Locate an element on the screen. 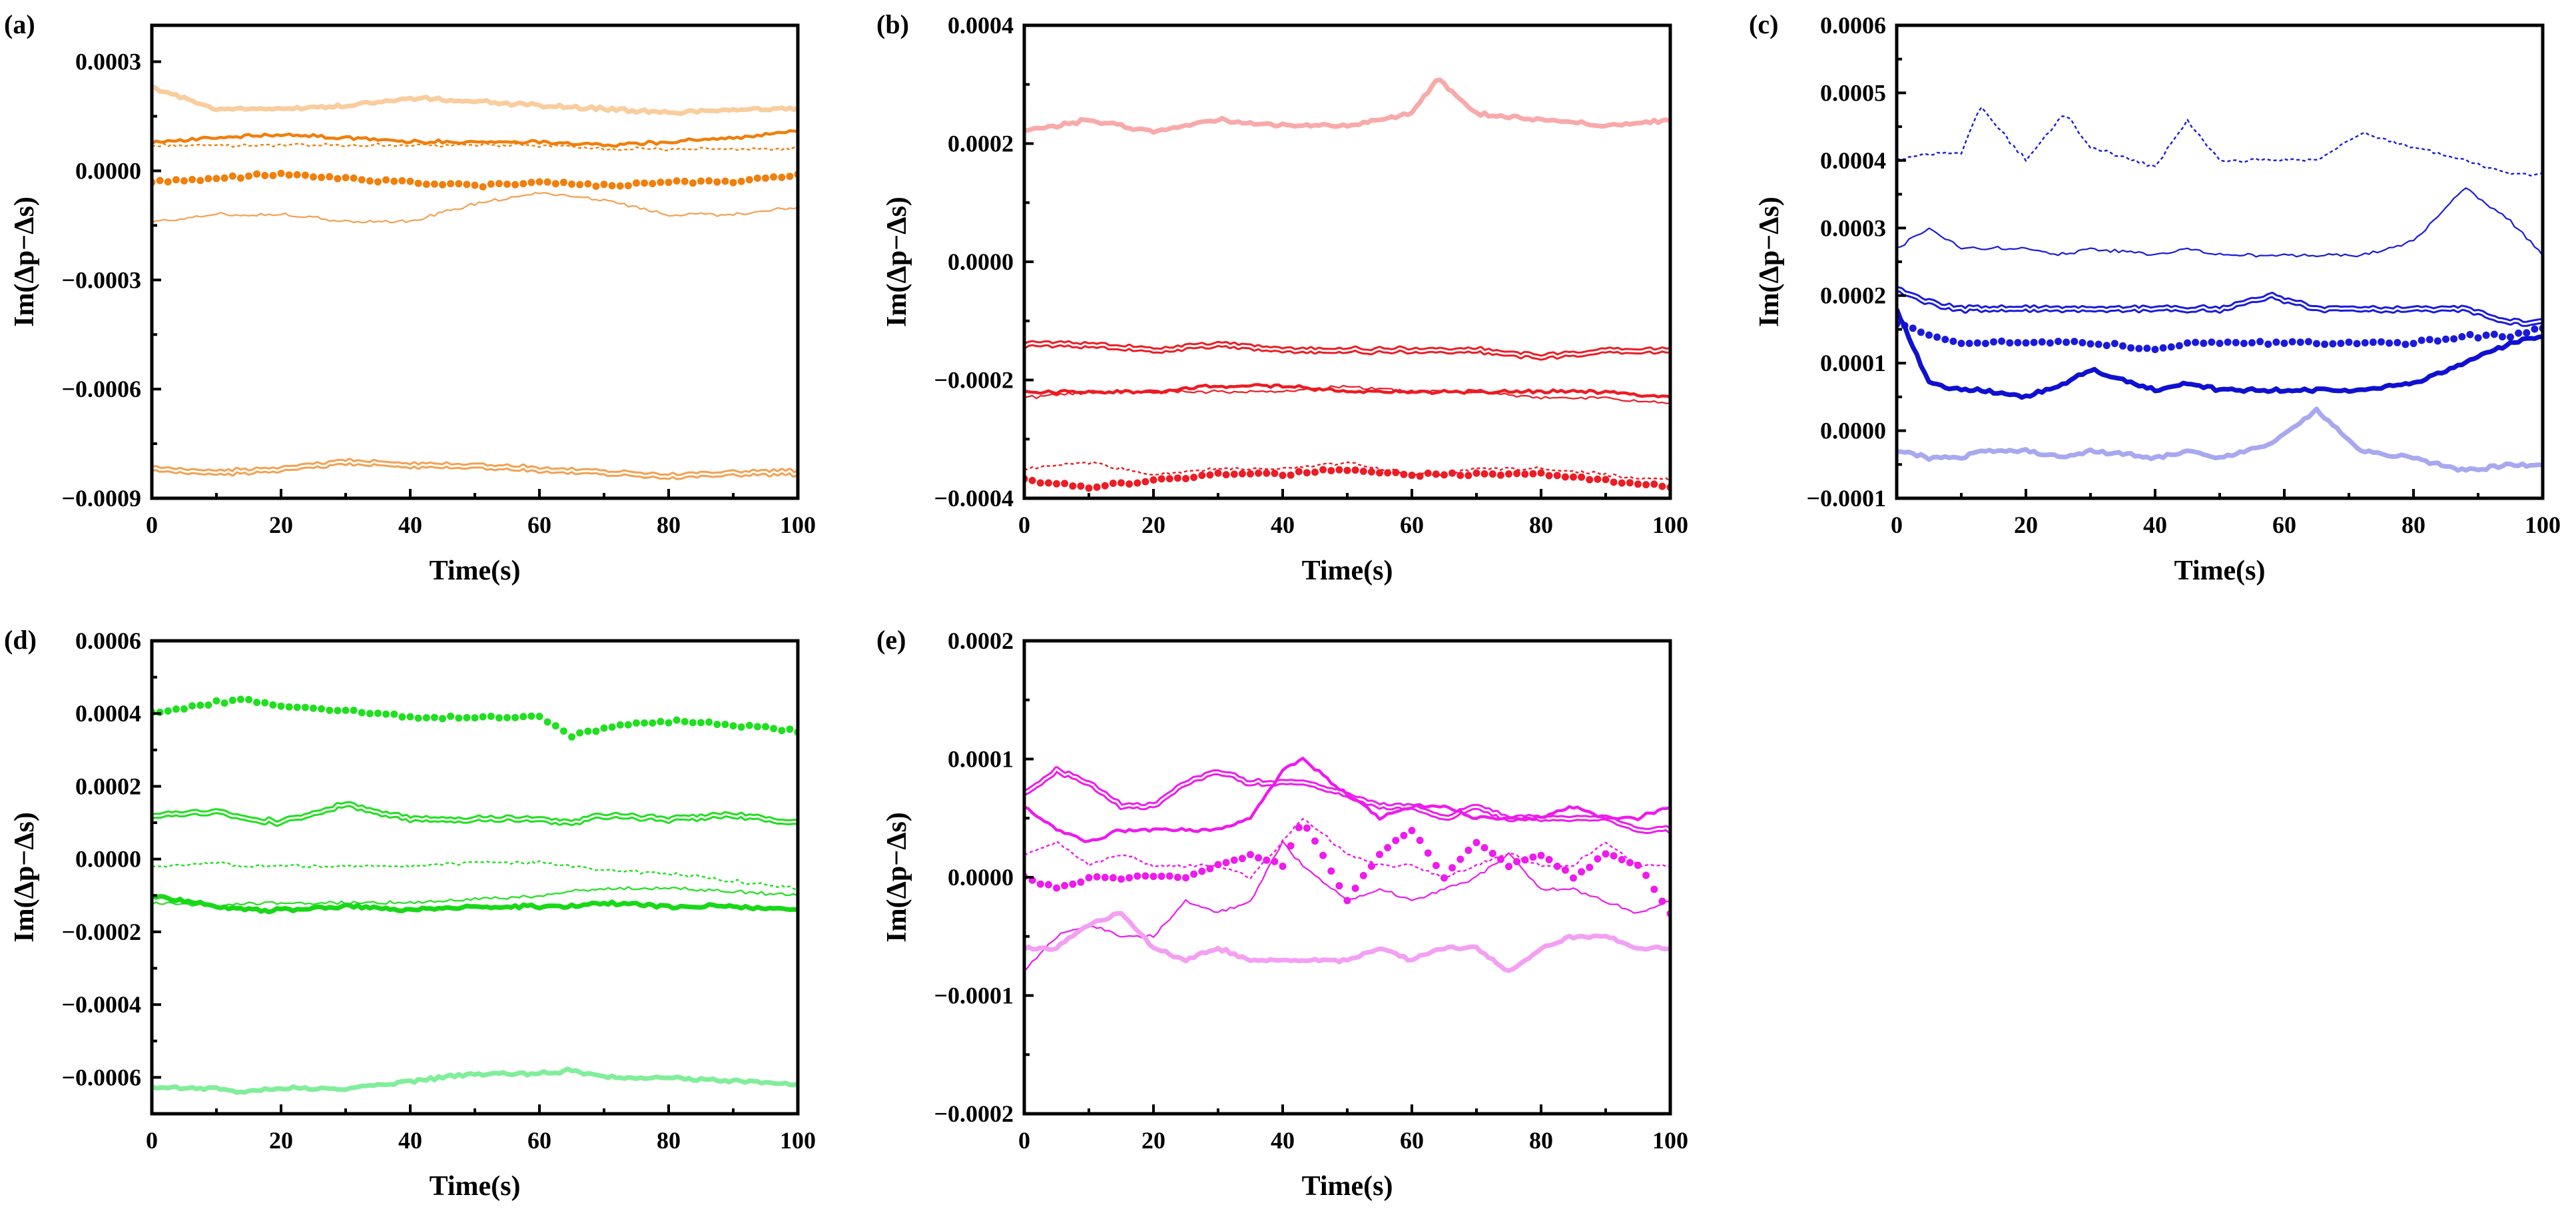  panel-d-series-d6 is located at coordinates (475, 1080).